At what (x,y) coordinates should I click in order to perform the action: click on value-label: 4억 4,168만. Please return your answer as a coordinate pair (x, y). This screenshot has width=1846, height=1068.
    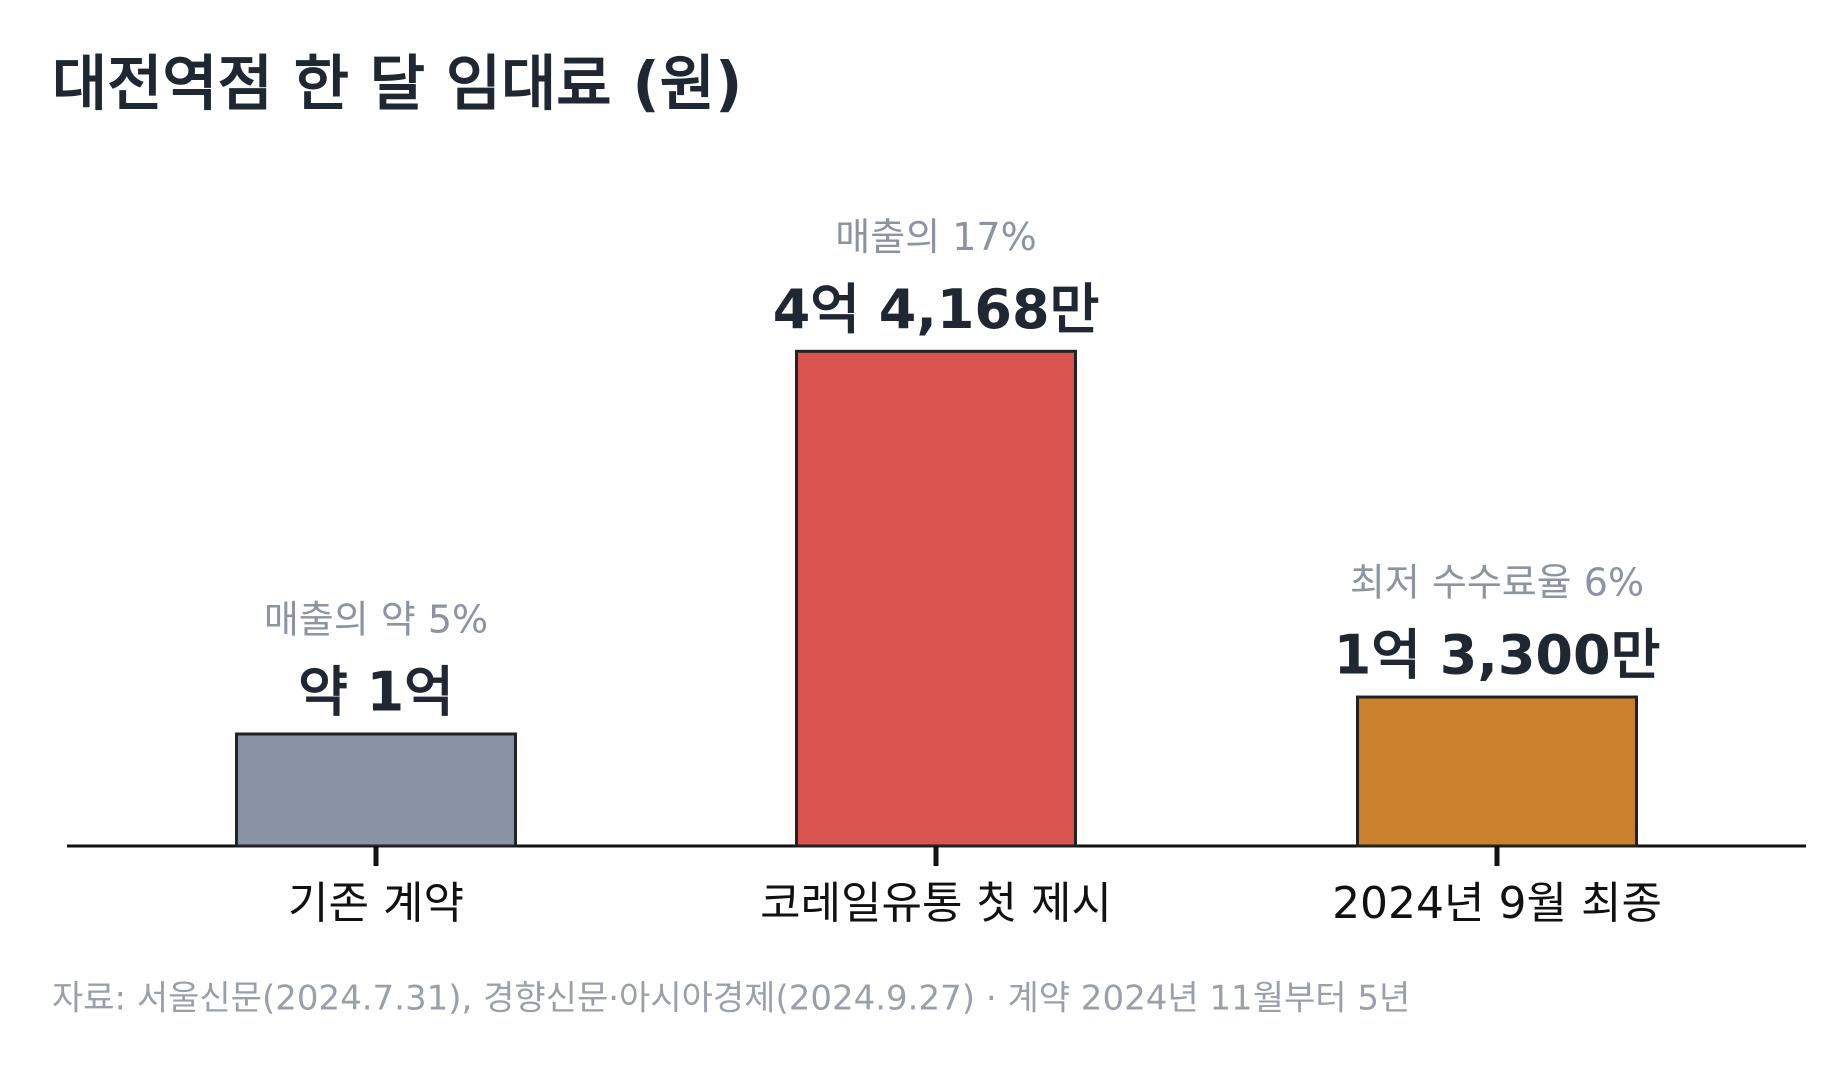
    Looking at the image, I should click on (936, 309).